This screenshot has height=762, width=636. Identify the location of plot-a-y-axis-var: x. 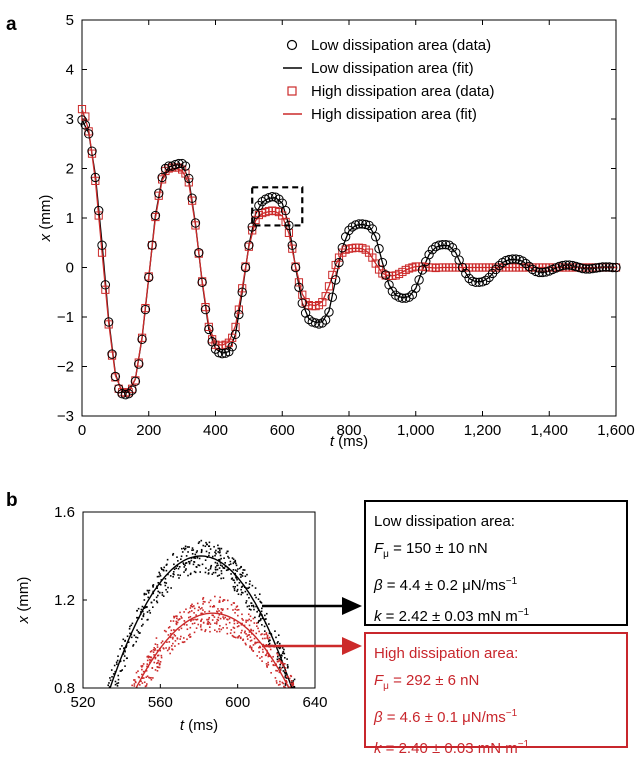
(45, 237).